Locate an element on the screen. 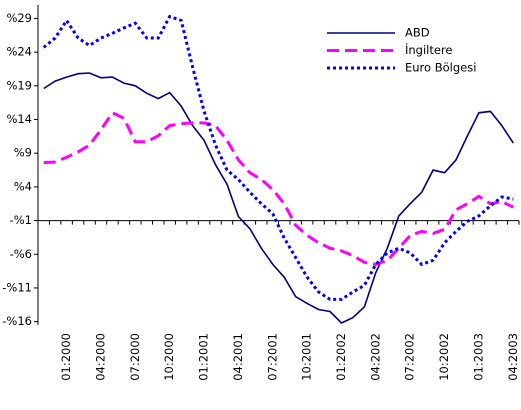 The width and height of the screenshot is (521, 410). y-tick-label: %4 is located at coordinates (23, 186).